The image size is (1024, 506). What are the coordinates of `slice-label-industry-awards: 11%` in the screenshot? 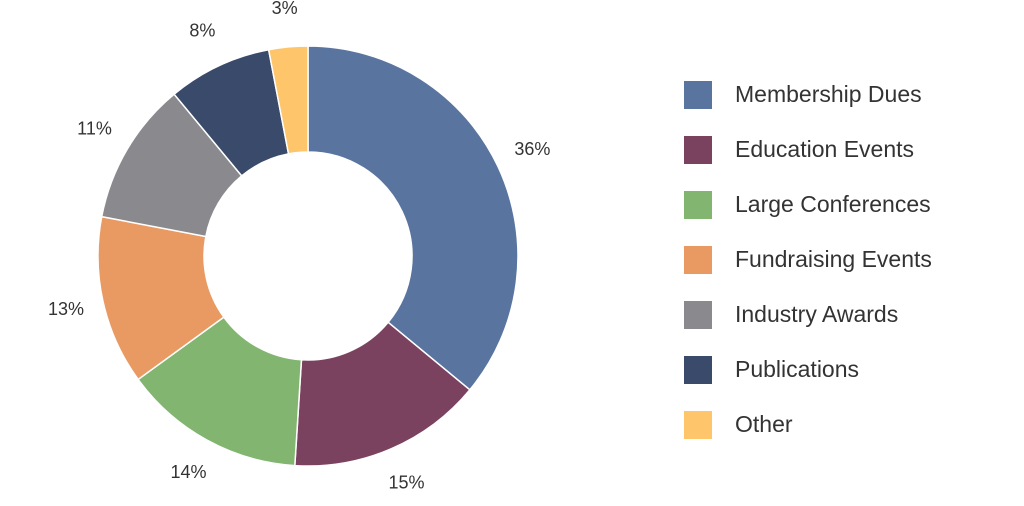 It's located at (94, 129).